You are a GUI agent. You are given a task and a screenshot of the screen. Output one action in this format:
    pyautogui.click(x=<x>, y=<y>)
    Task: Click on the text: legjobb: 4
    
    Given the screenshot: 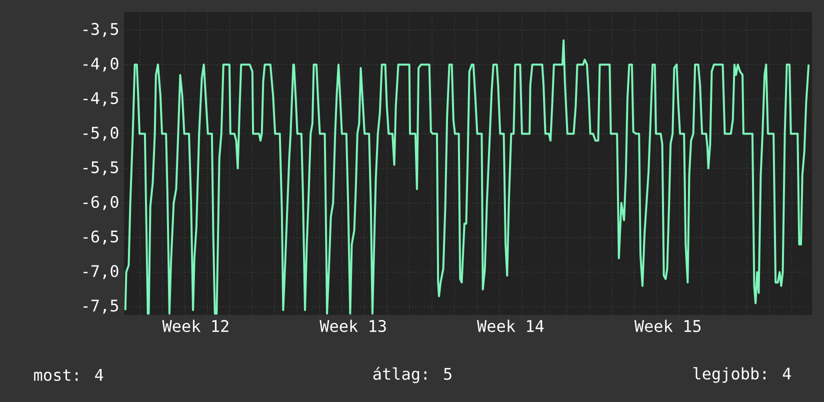 What is the action you would take?
    pyautogui.click(x=742, y=375)
    